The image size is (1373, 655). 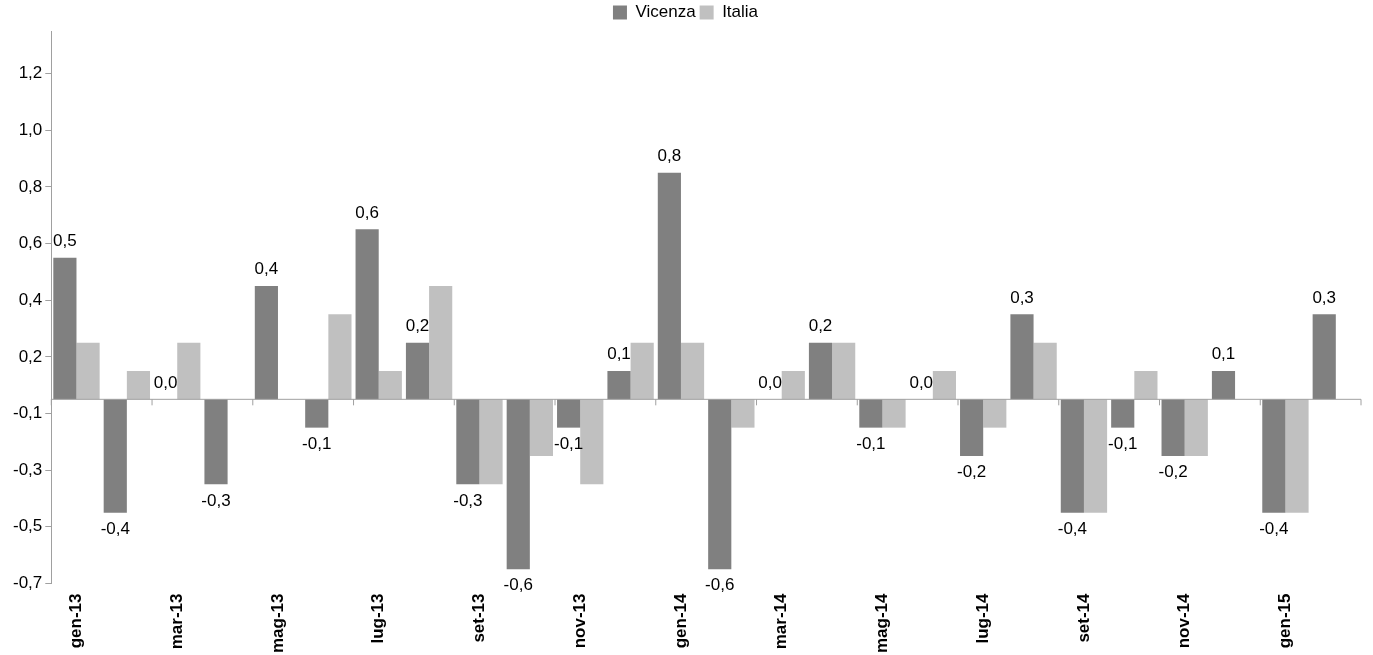 I want to click on y-tick-label: 0,4, so click(x=30, y=299).